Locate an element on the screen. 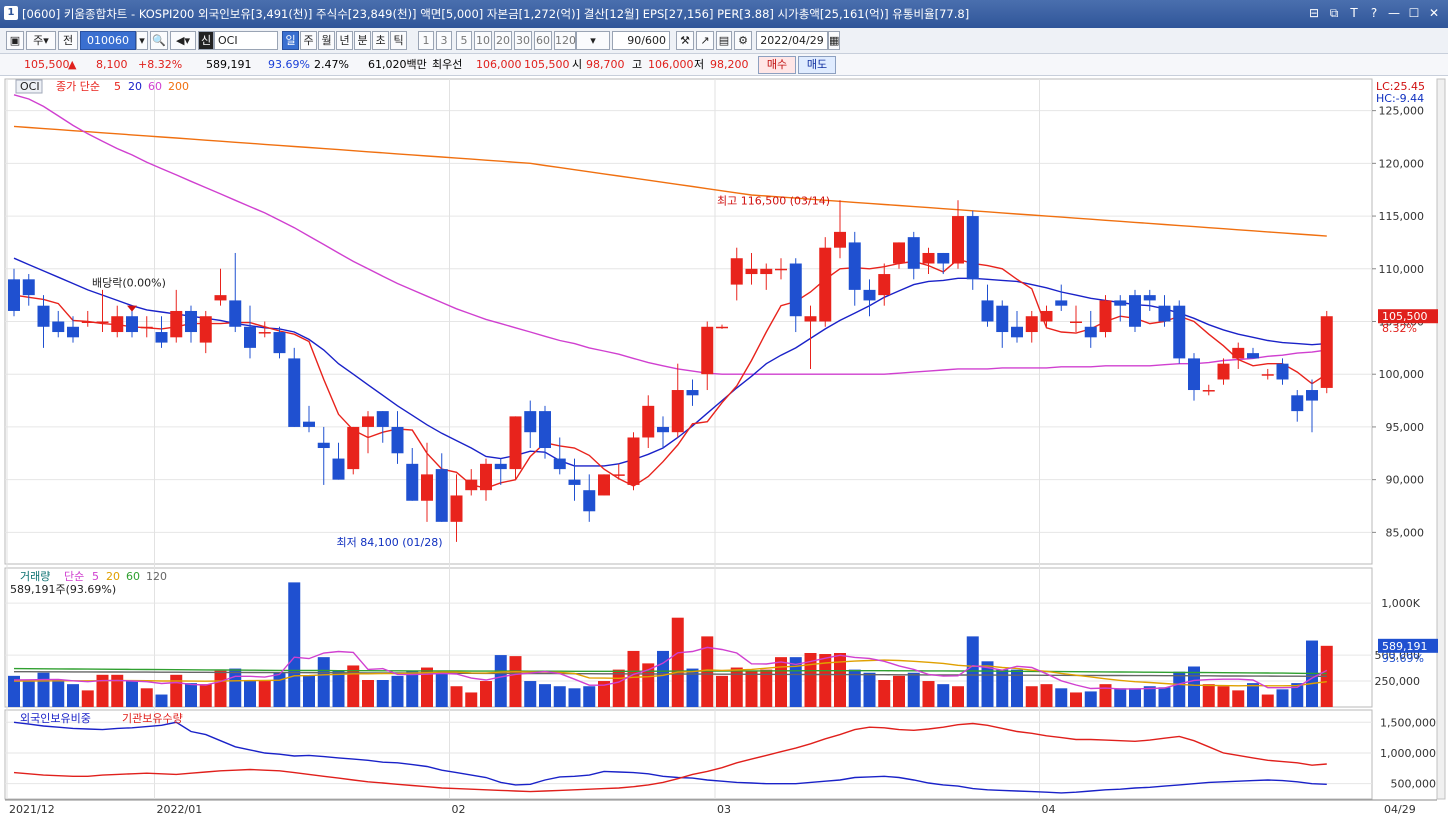 This screenshot has width=1448, height=827. calendar-icon: ▦ is located at coordinates (834, 40).